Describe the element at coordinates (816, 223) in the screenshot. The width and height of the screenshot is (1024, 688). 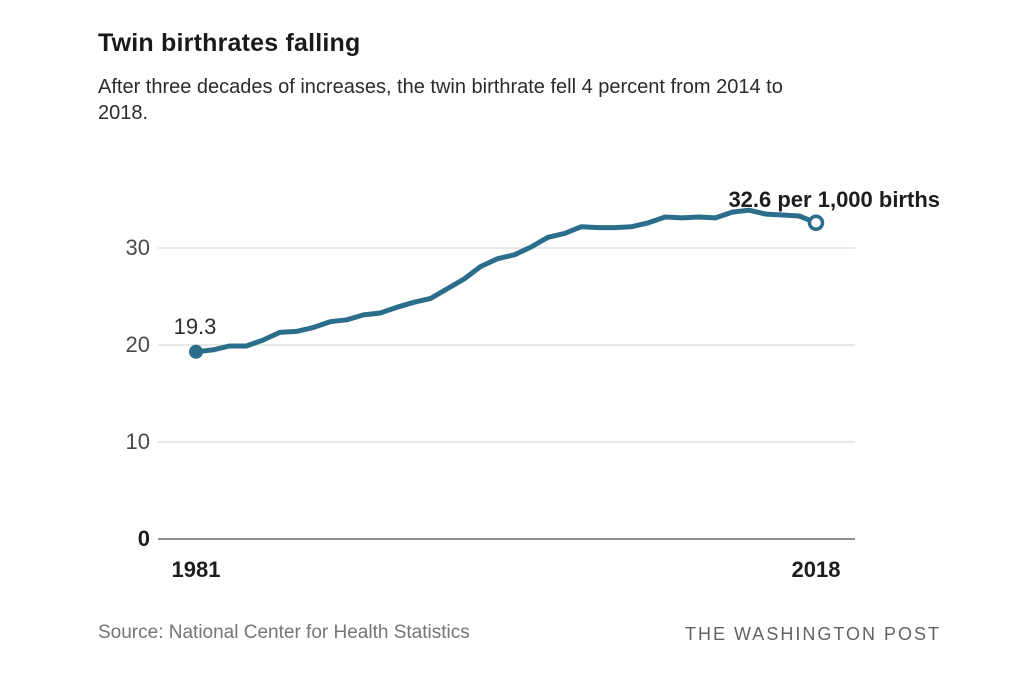
I see `end-point-marker` at that location.